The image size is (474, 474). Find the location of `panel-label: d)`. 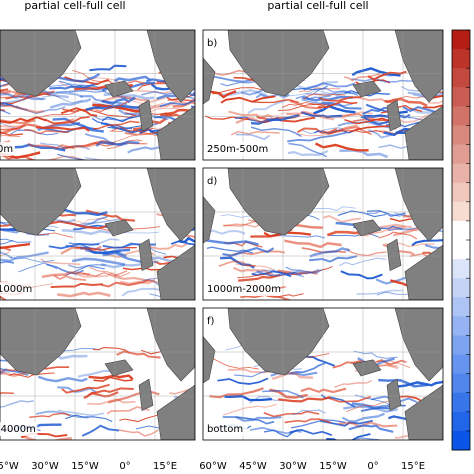

panel-label: d) is located at coordinates (212, 181).